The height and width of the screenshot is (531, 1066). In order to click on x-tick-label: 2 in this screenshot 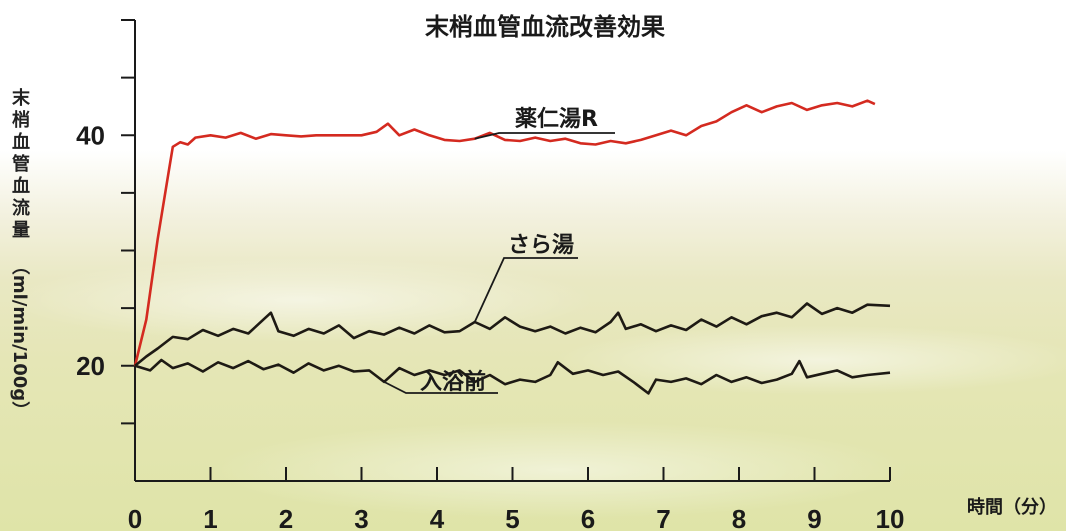, I will do `click(286, 517)`.